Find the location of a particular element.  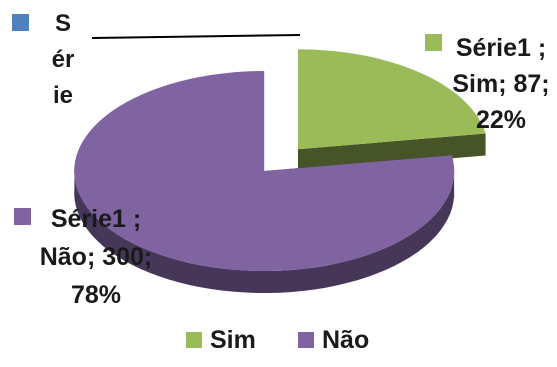

legend-swatch-sim is located at coordinates (194, 340).